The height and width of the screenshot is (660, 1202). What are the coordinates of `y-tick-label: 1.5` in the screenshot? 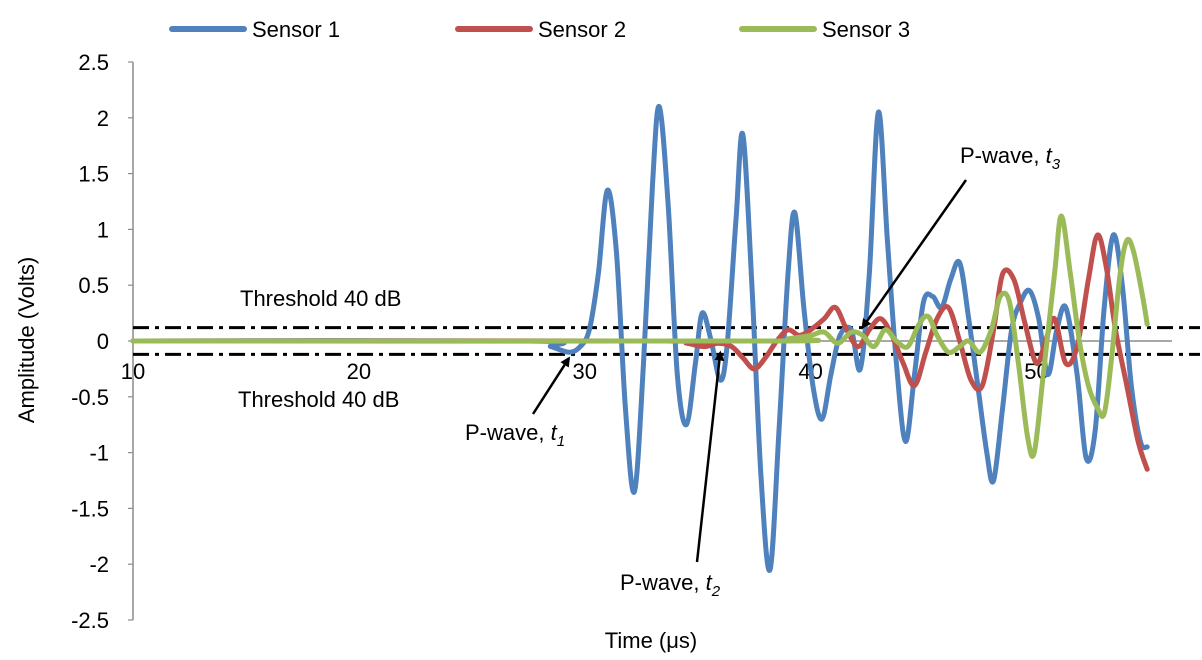 It's located at (93, 174).